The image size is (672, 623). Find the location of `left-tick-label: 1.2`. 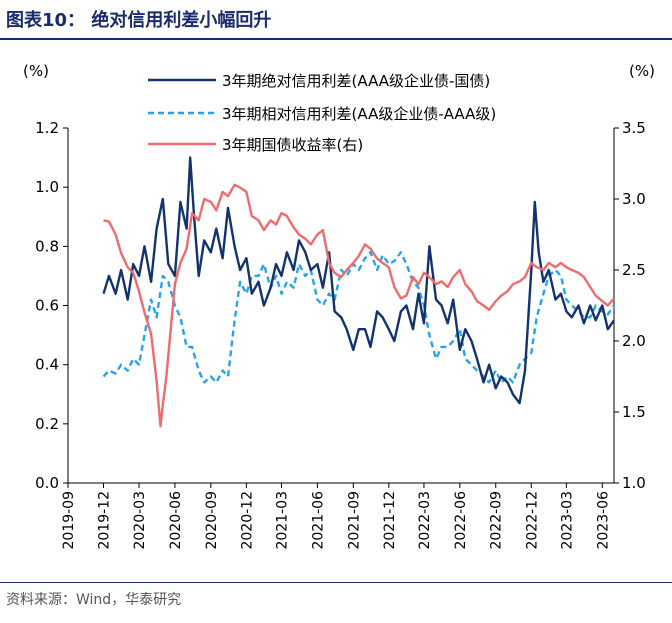

left-tick-label: 1.2 is located at coordinates (47, 128).